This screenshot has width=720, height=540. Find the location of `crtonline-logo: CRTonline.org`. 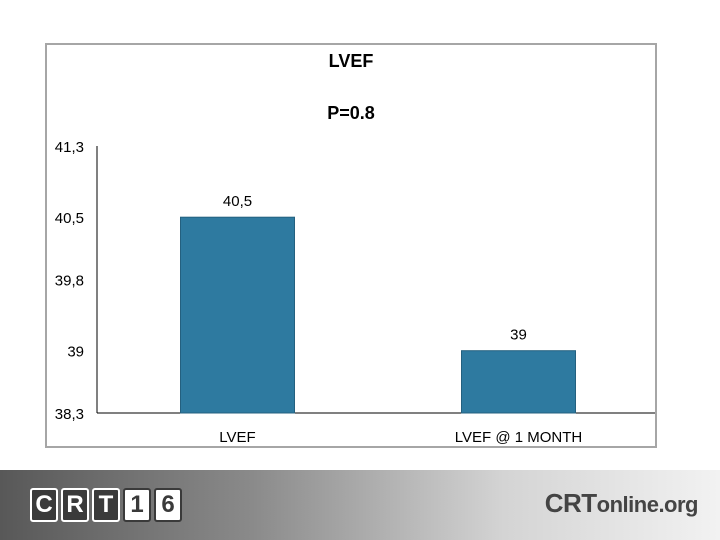

crtonline-logo: CRTonline.org is located at coordinates (621, 503).